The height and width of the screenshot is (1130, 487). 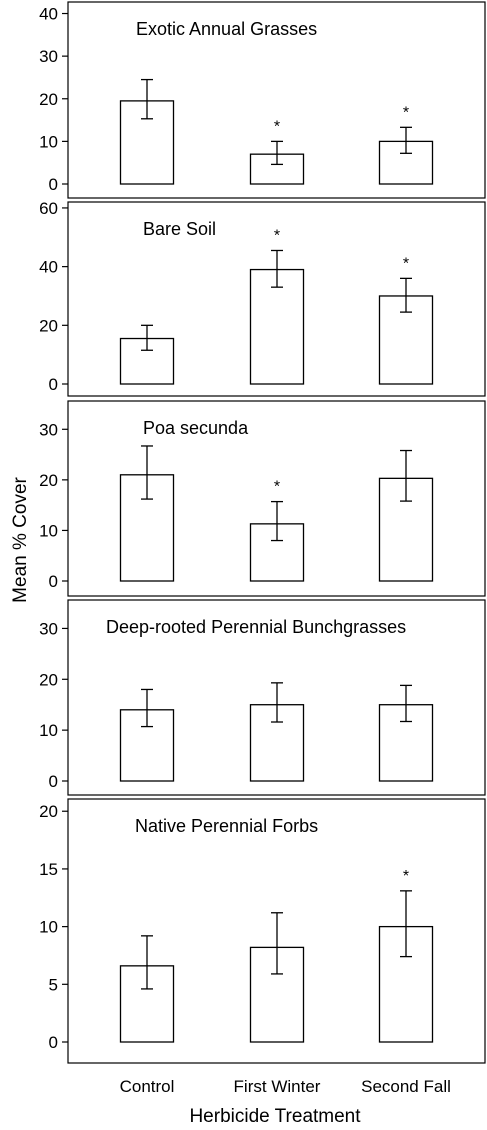 What do you see at coordinates (48, 208) in the screenshot?
I see `y-tick-label: 60` at bounding box center [48, 208].